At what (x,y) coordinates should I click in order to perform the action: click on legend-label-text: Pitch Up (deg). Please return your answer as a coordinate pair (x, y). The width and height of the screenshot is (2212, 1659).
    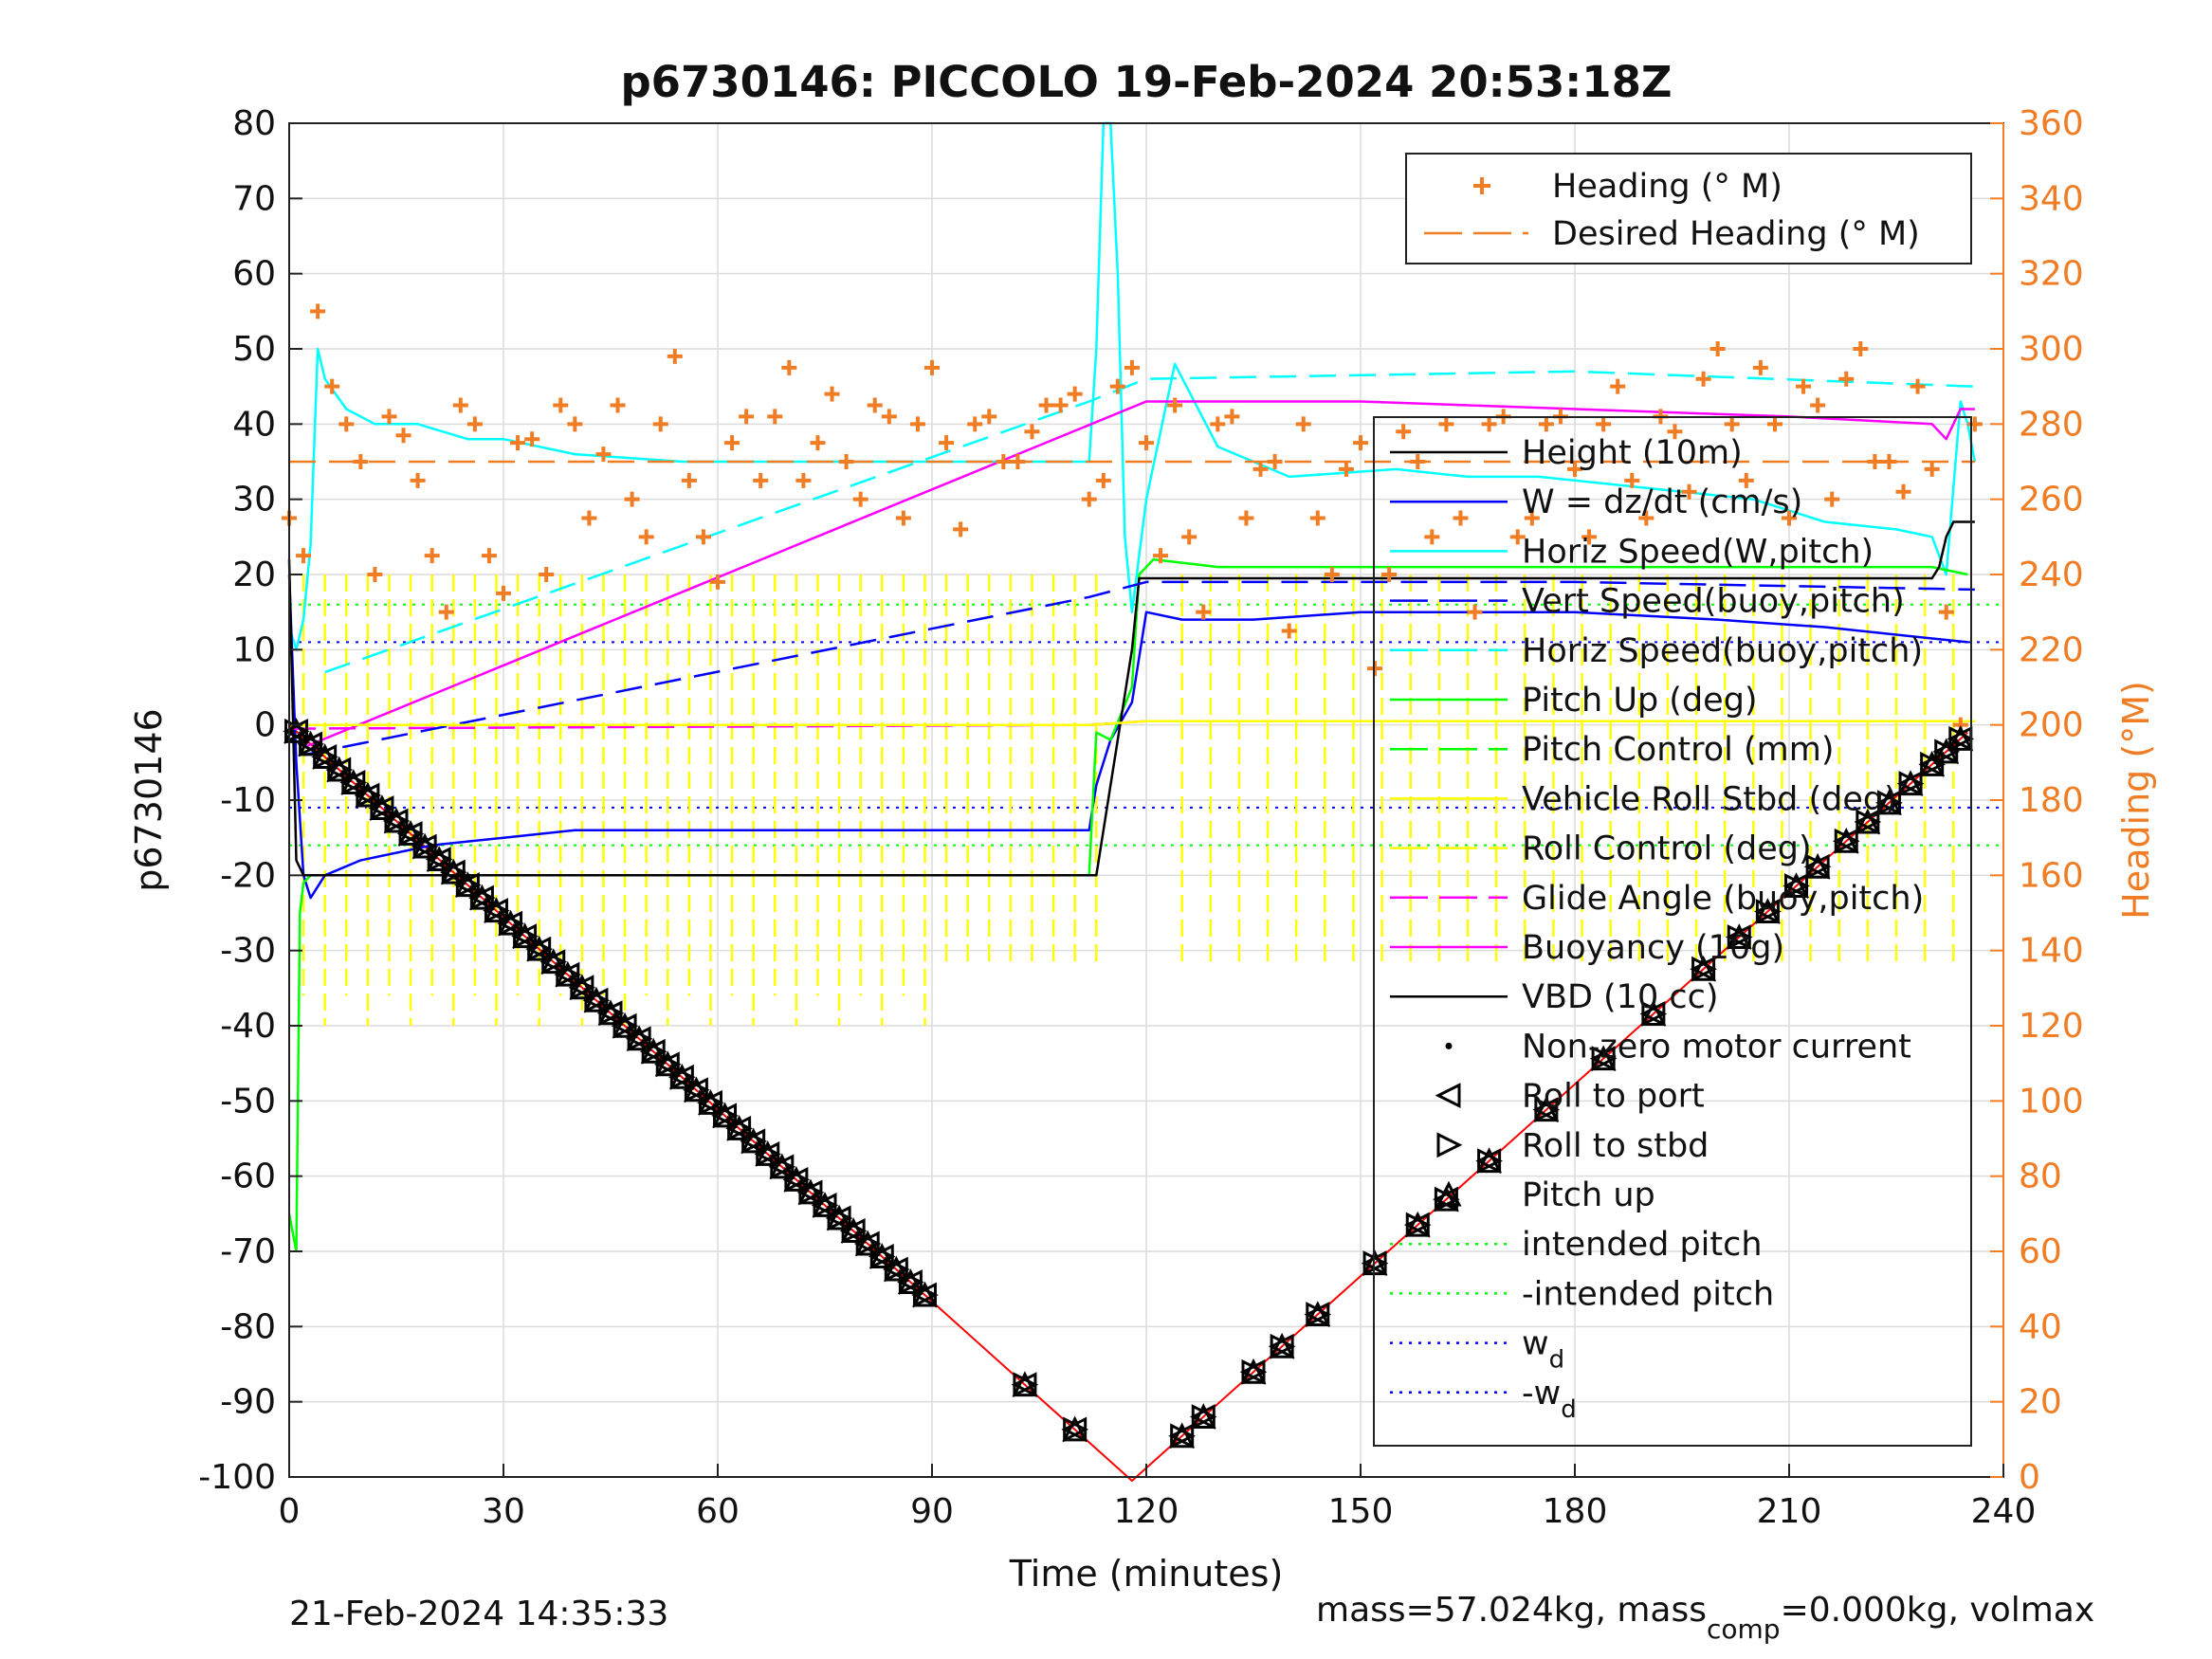
    Looking at the image, I should click on (1640, 701).